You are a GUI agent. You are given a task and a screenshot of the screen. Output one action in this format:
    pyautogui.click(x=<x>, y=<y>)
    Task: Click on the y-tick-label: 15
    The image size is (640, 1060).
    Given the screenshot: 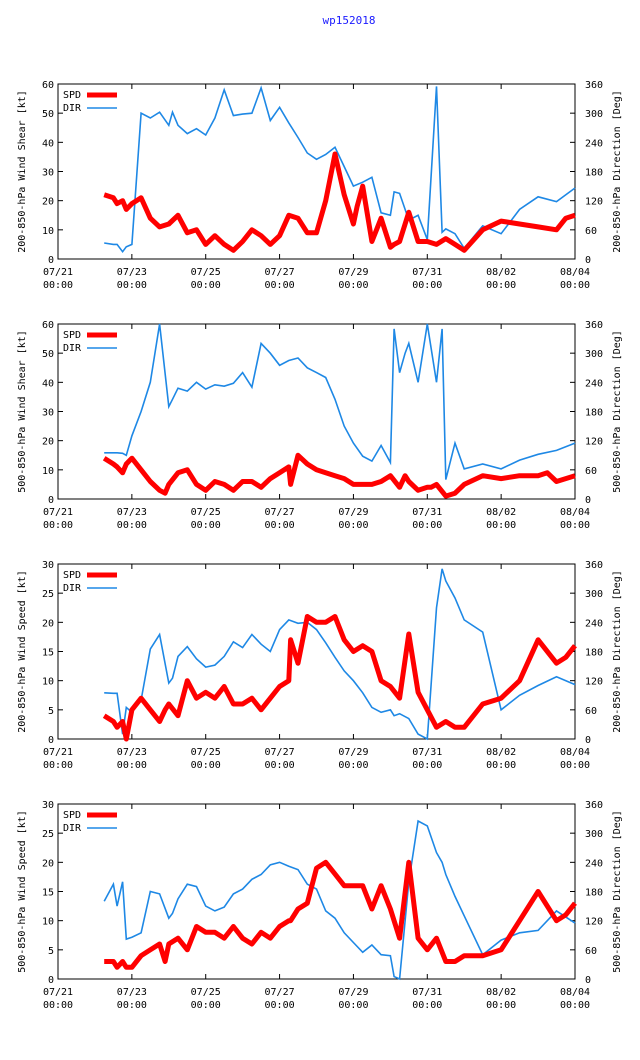 What is the action you would take?
    pyautogui.click(x=48, y=653)
    